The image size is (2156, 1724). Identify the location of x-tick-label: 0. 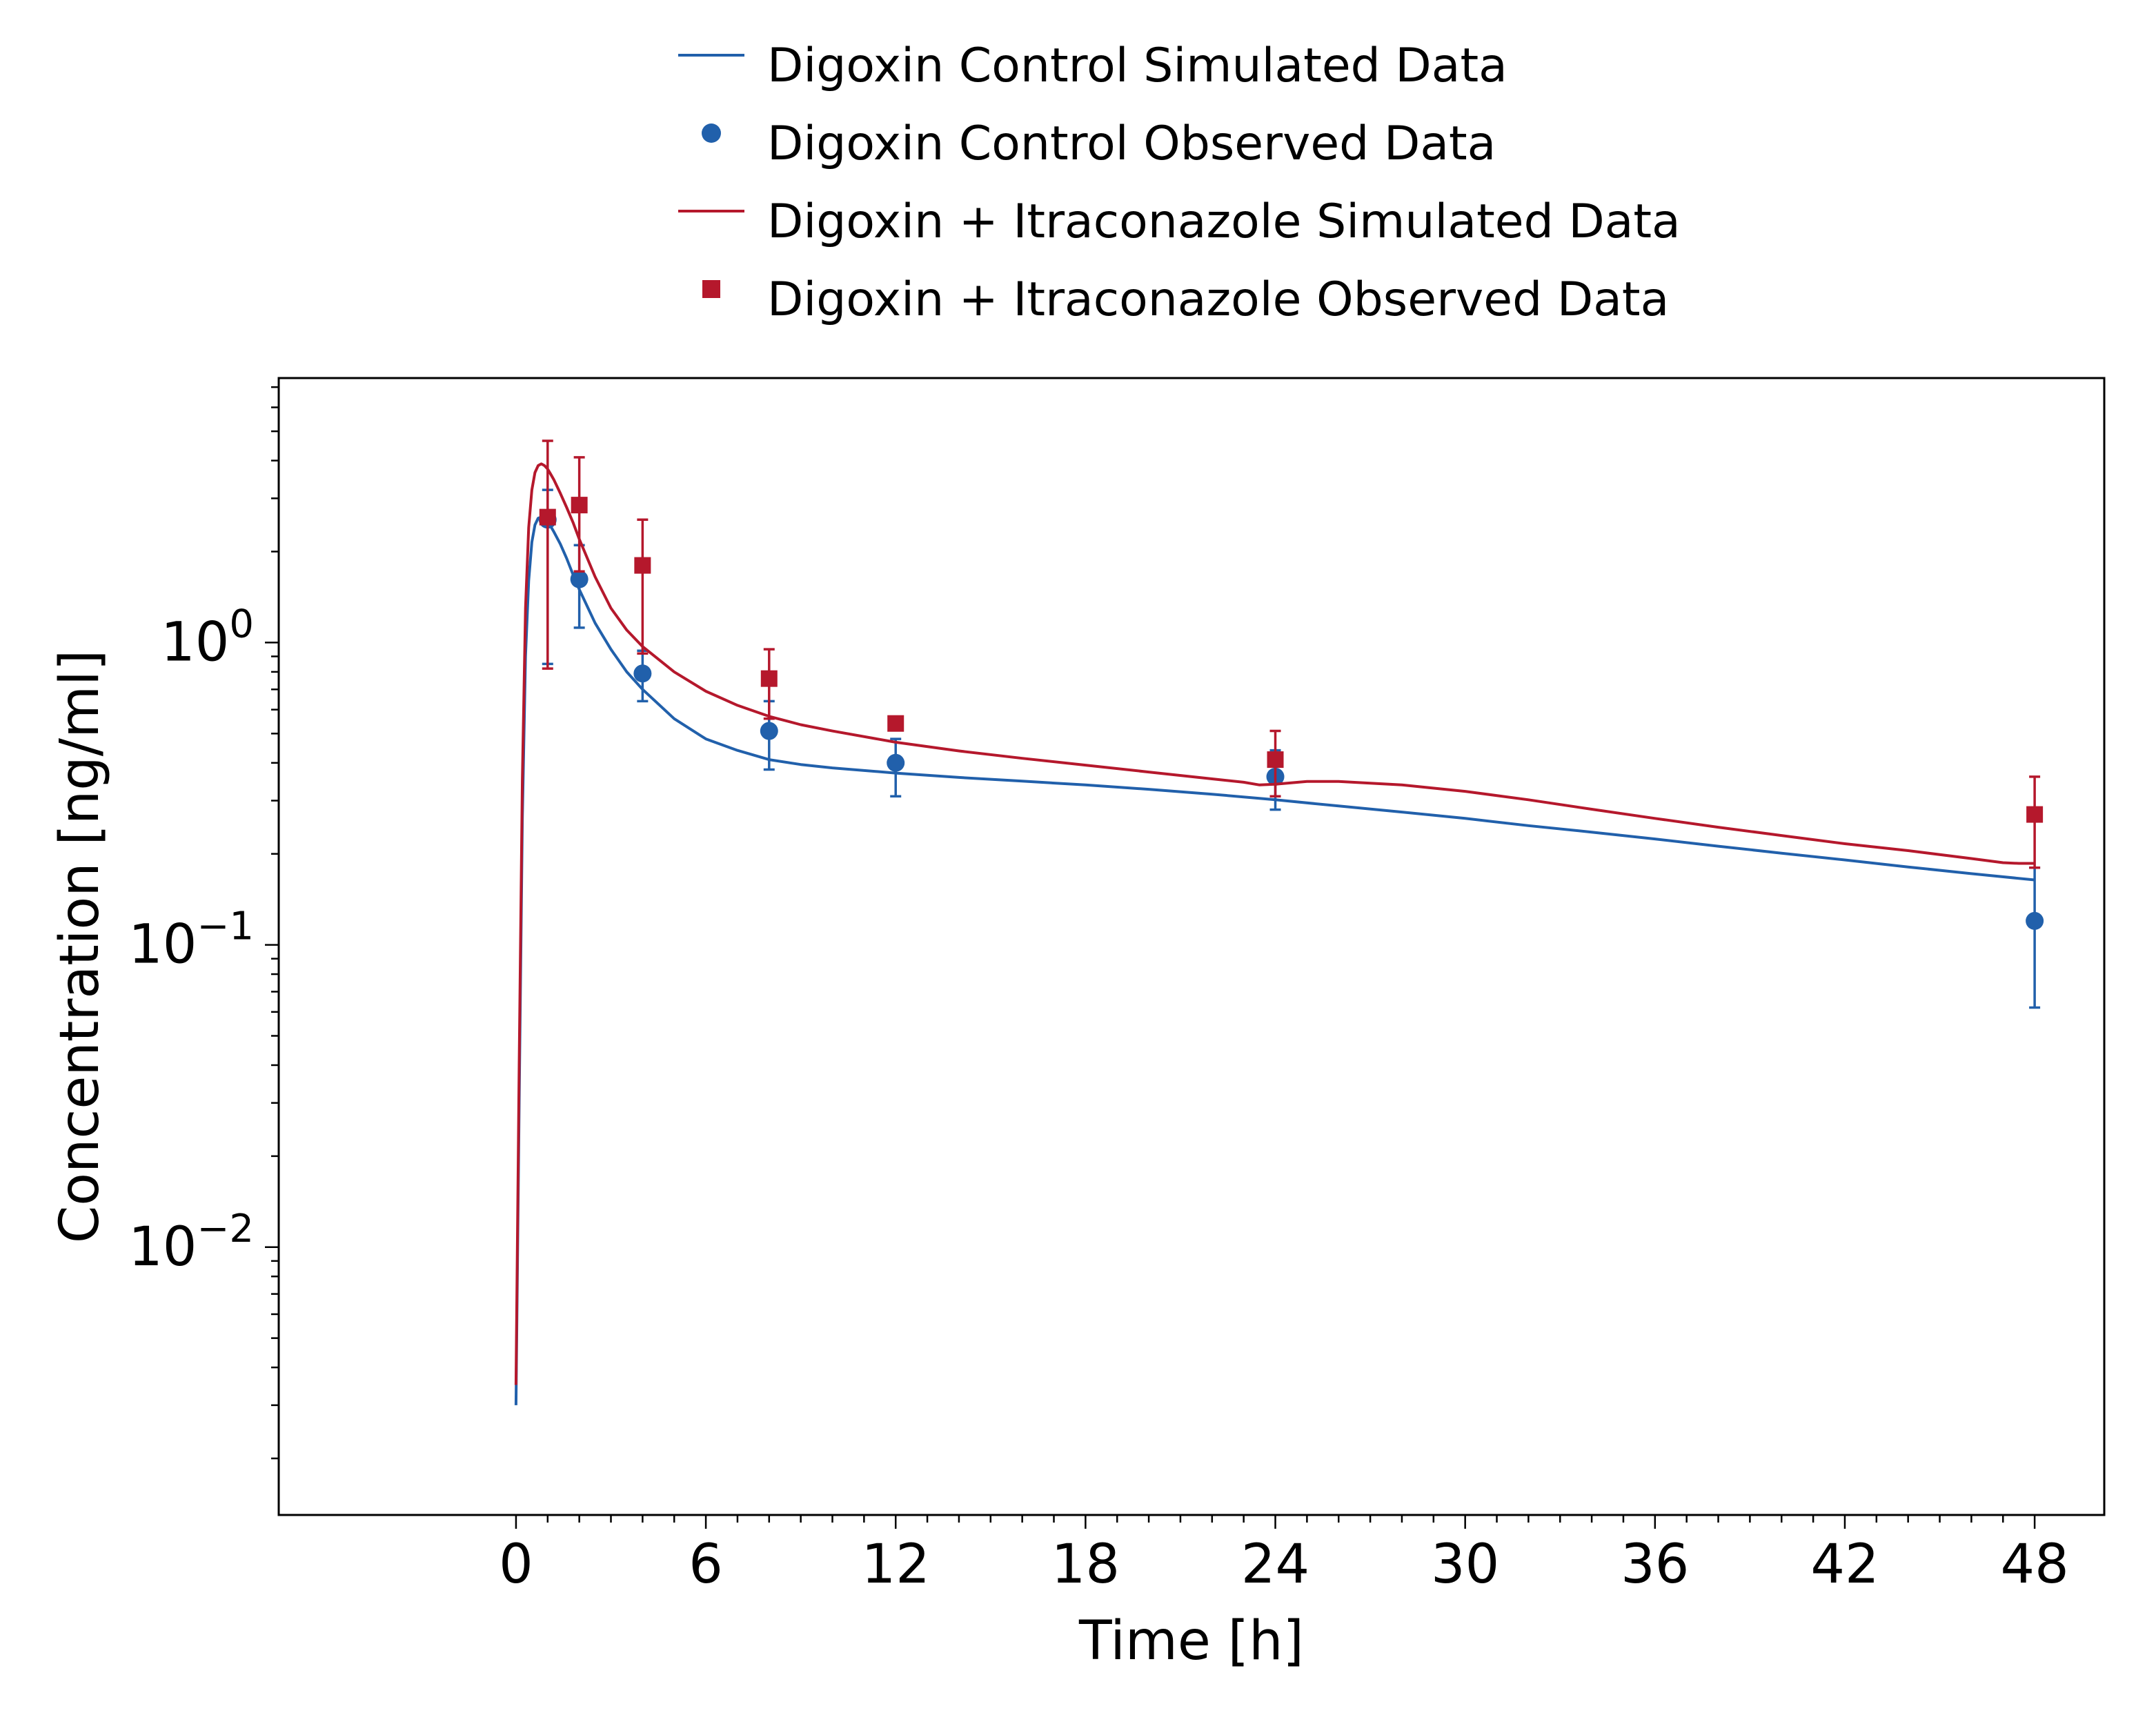
(516, 1565).